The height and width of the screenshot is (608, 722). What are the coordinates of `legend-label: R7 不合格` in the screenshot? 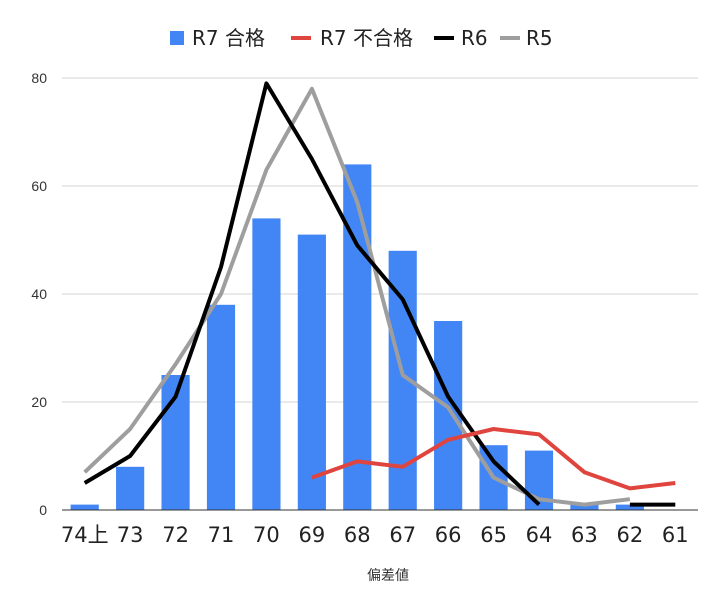 It's located at (366, 38).